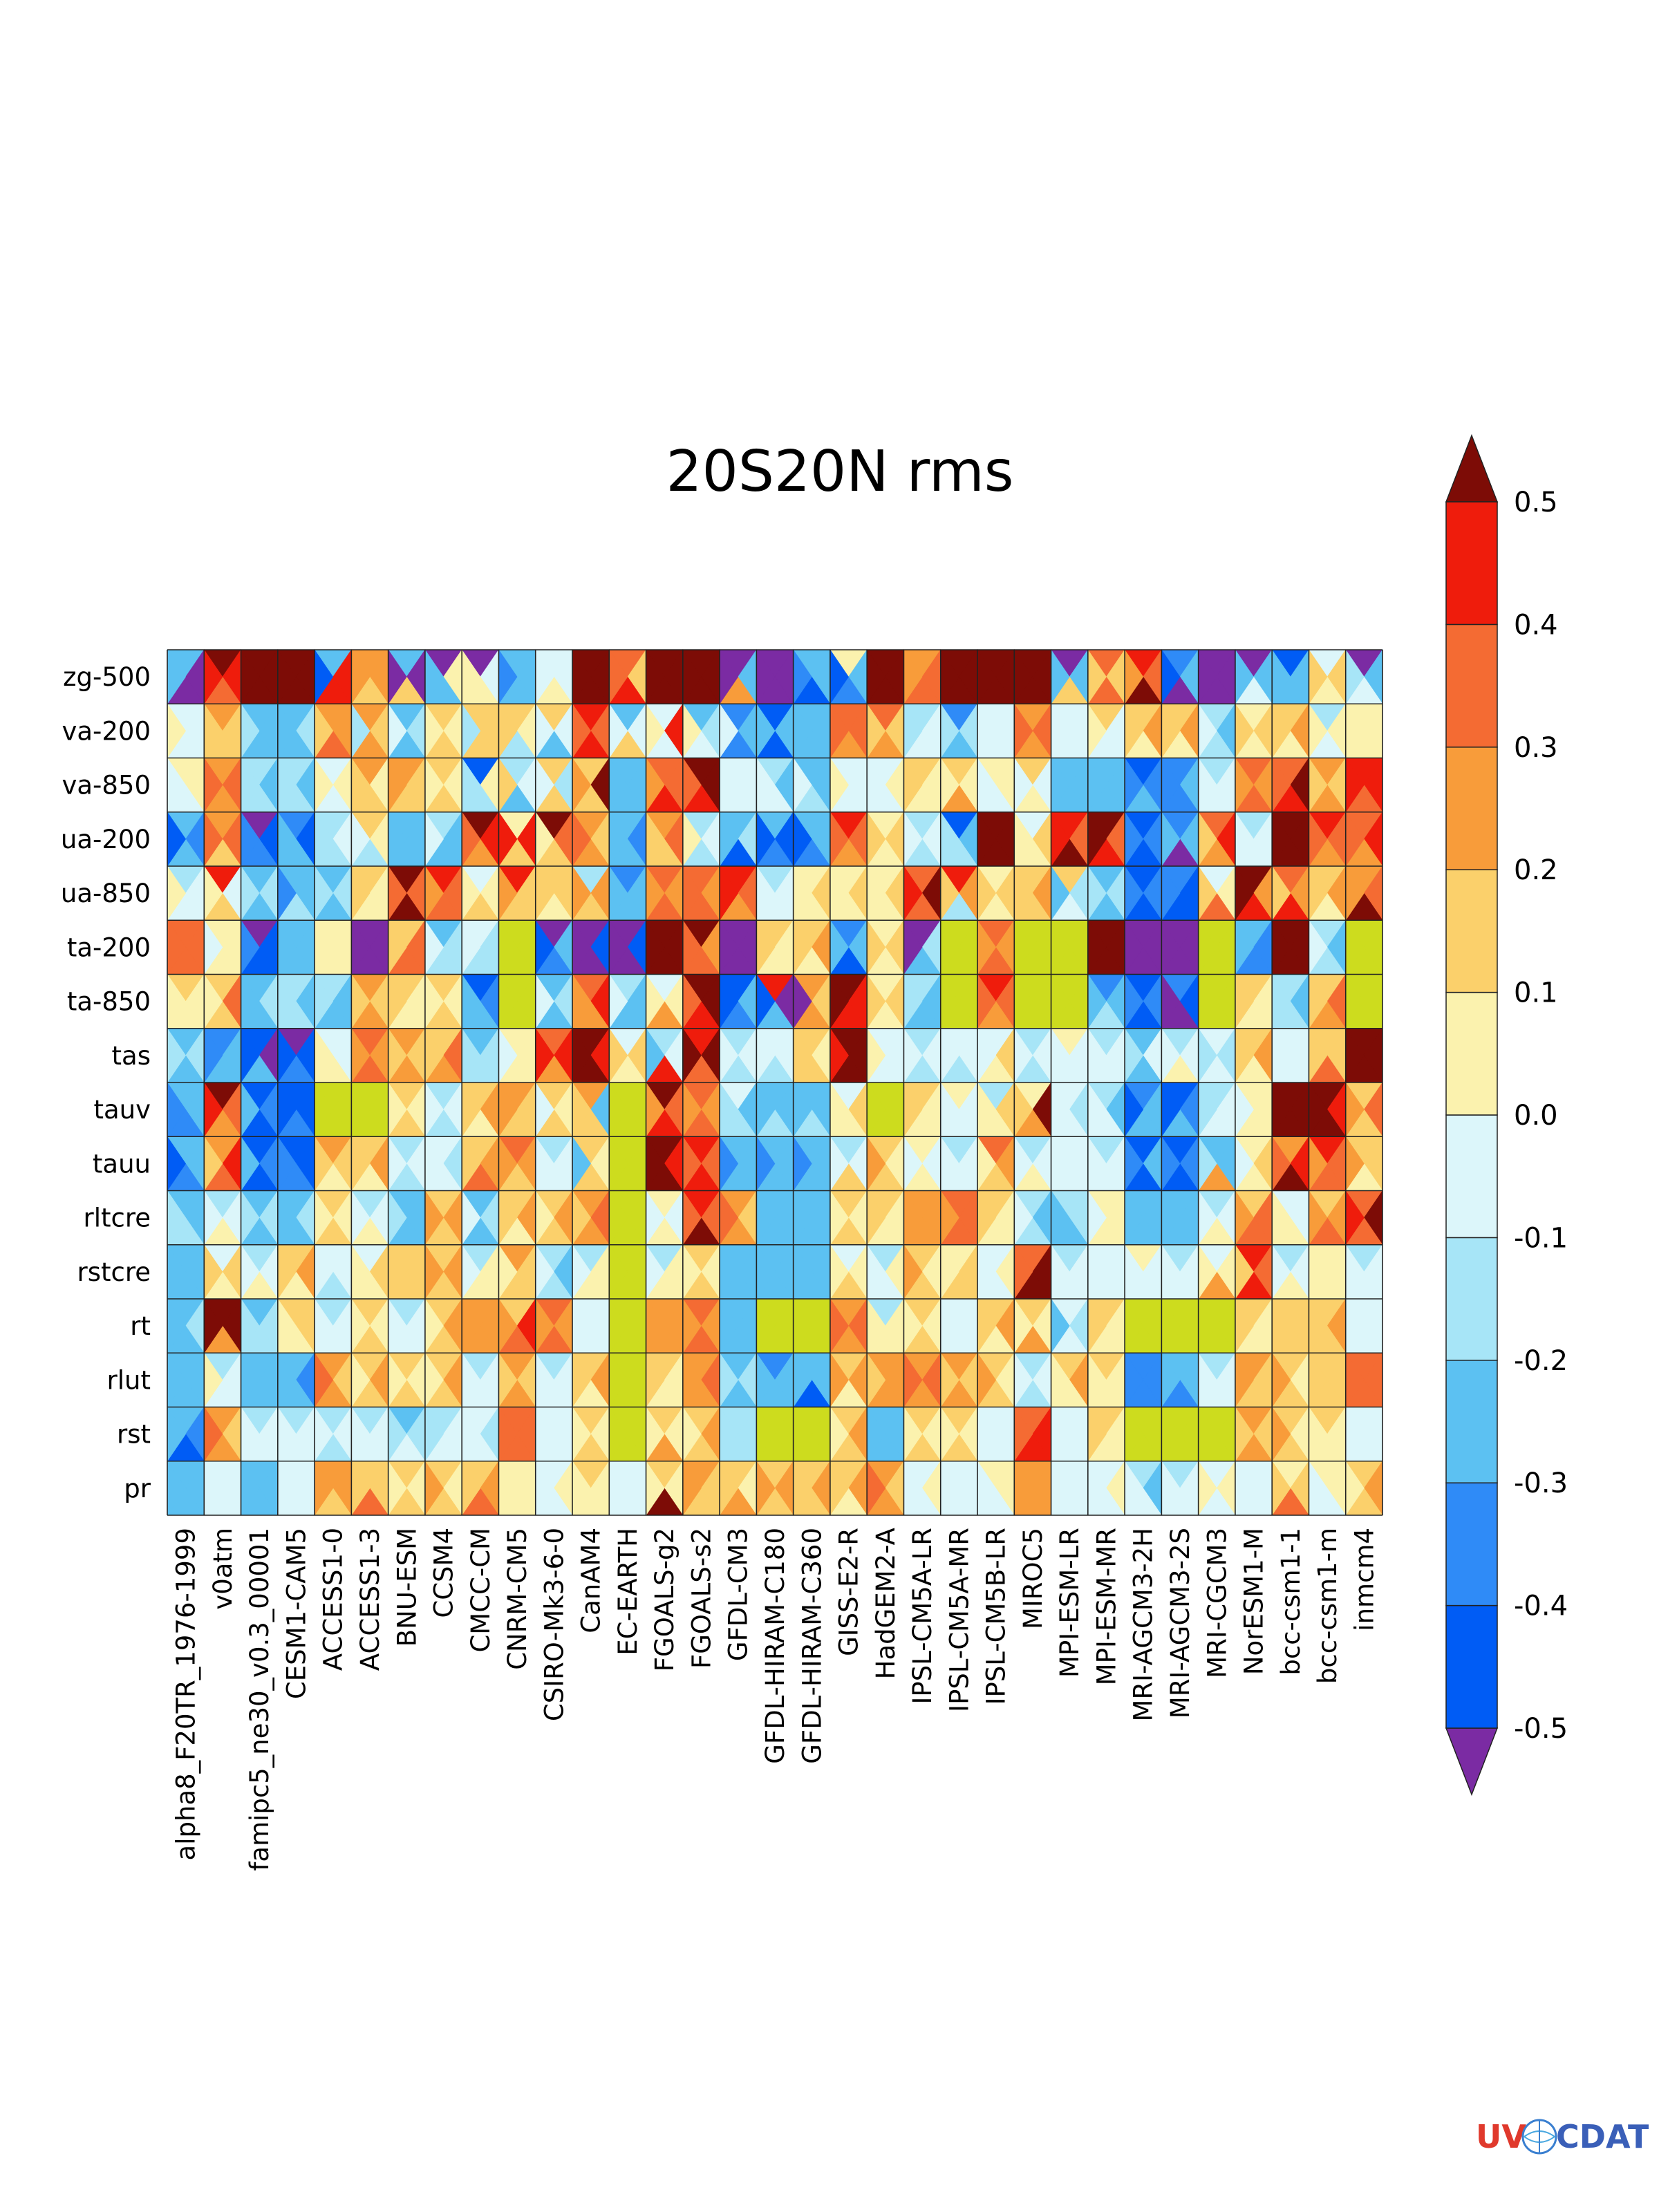 The height and width of the screenshot is (2212, 1659). What do you see at coordinates (1106, 1606) in the screenshot?
I see `column-label: MPI-ESM-MR` at bounding box center [1106, 1606].